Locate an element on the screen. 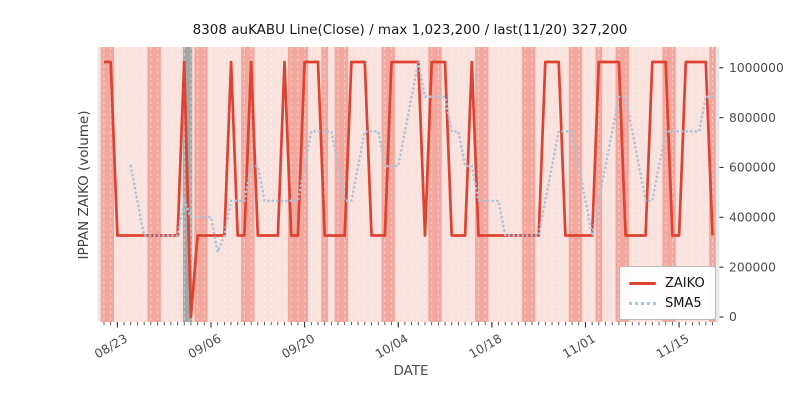 The width and height of the screenshot is (800, 400). x-tick-label: 10/04 is located at coordinates (392, 346).